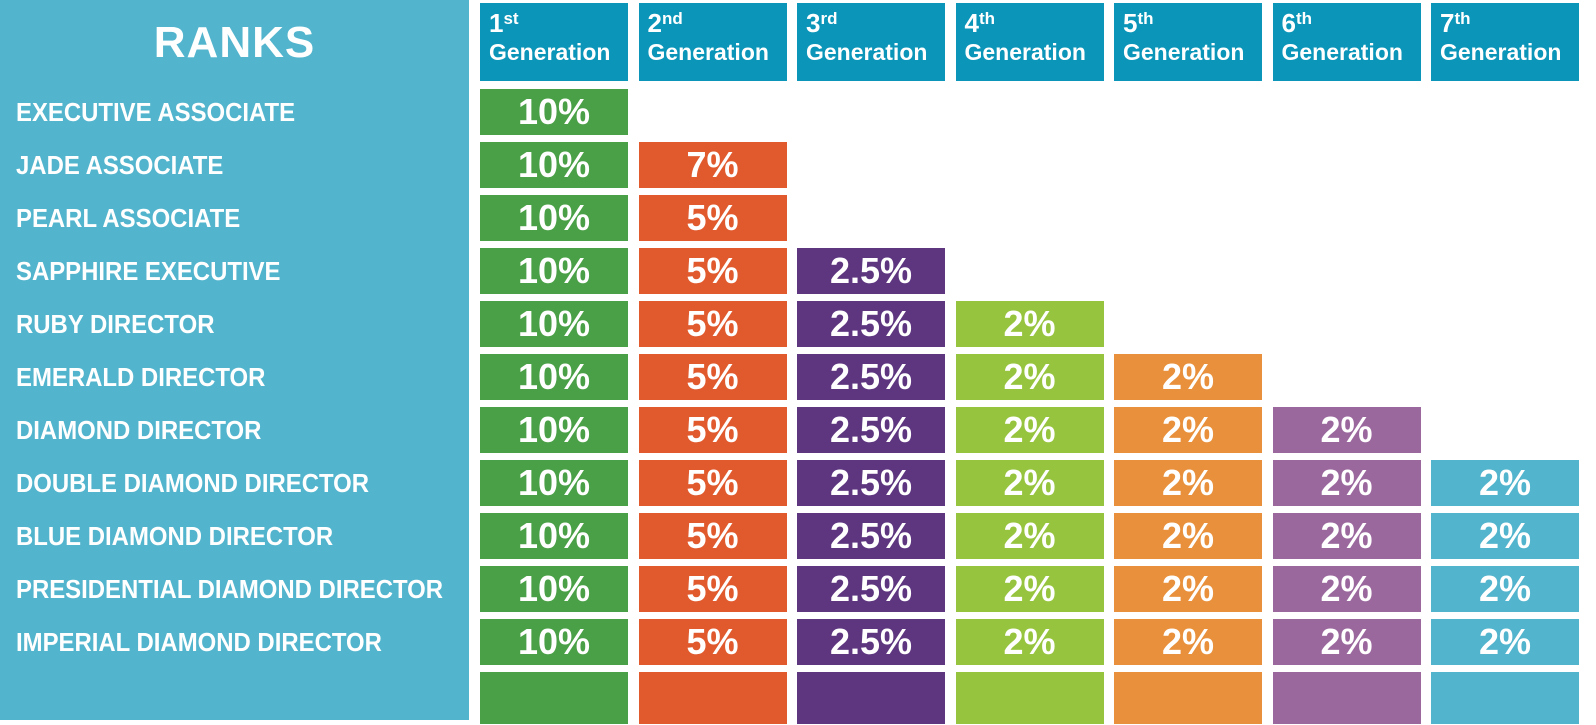  Describe the element at coordinates (120, 165) in the screenshot. I see `rank-label: JADE ASSOCIATE` at that location.